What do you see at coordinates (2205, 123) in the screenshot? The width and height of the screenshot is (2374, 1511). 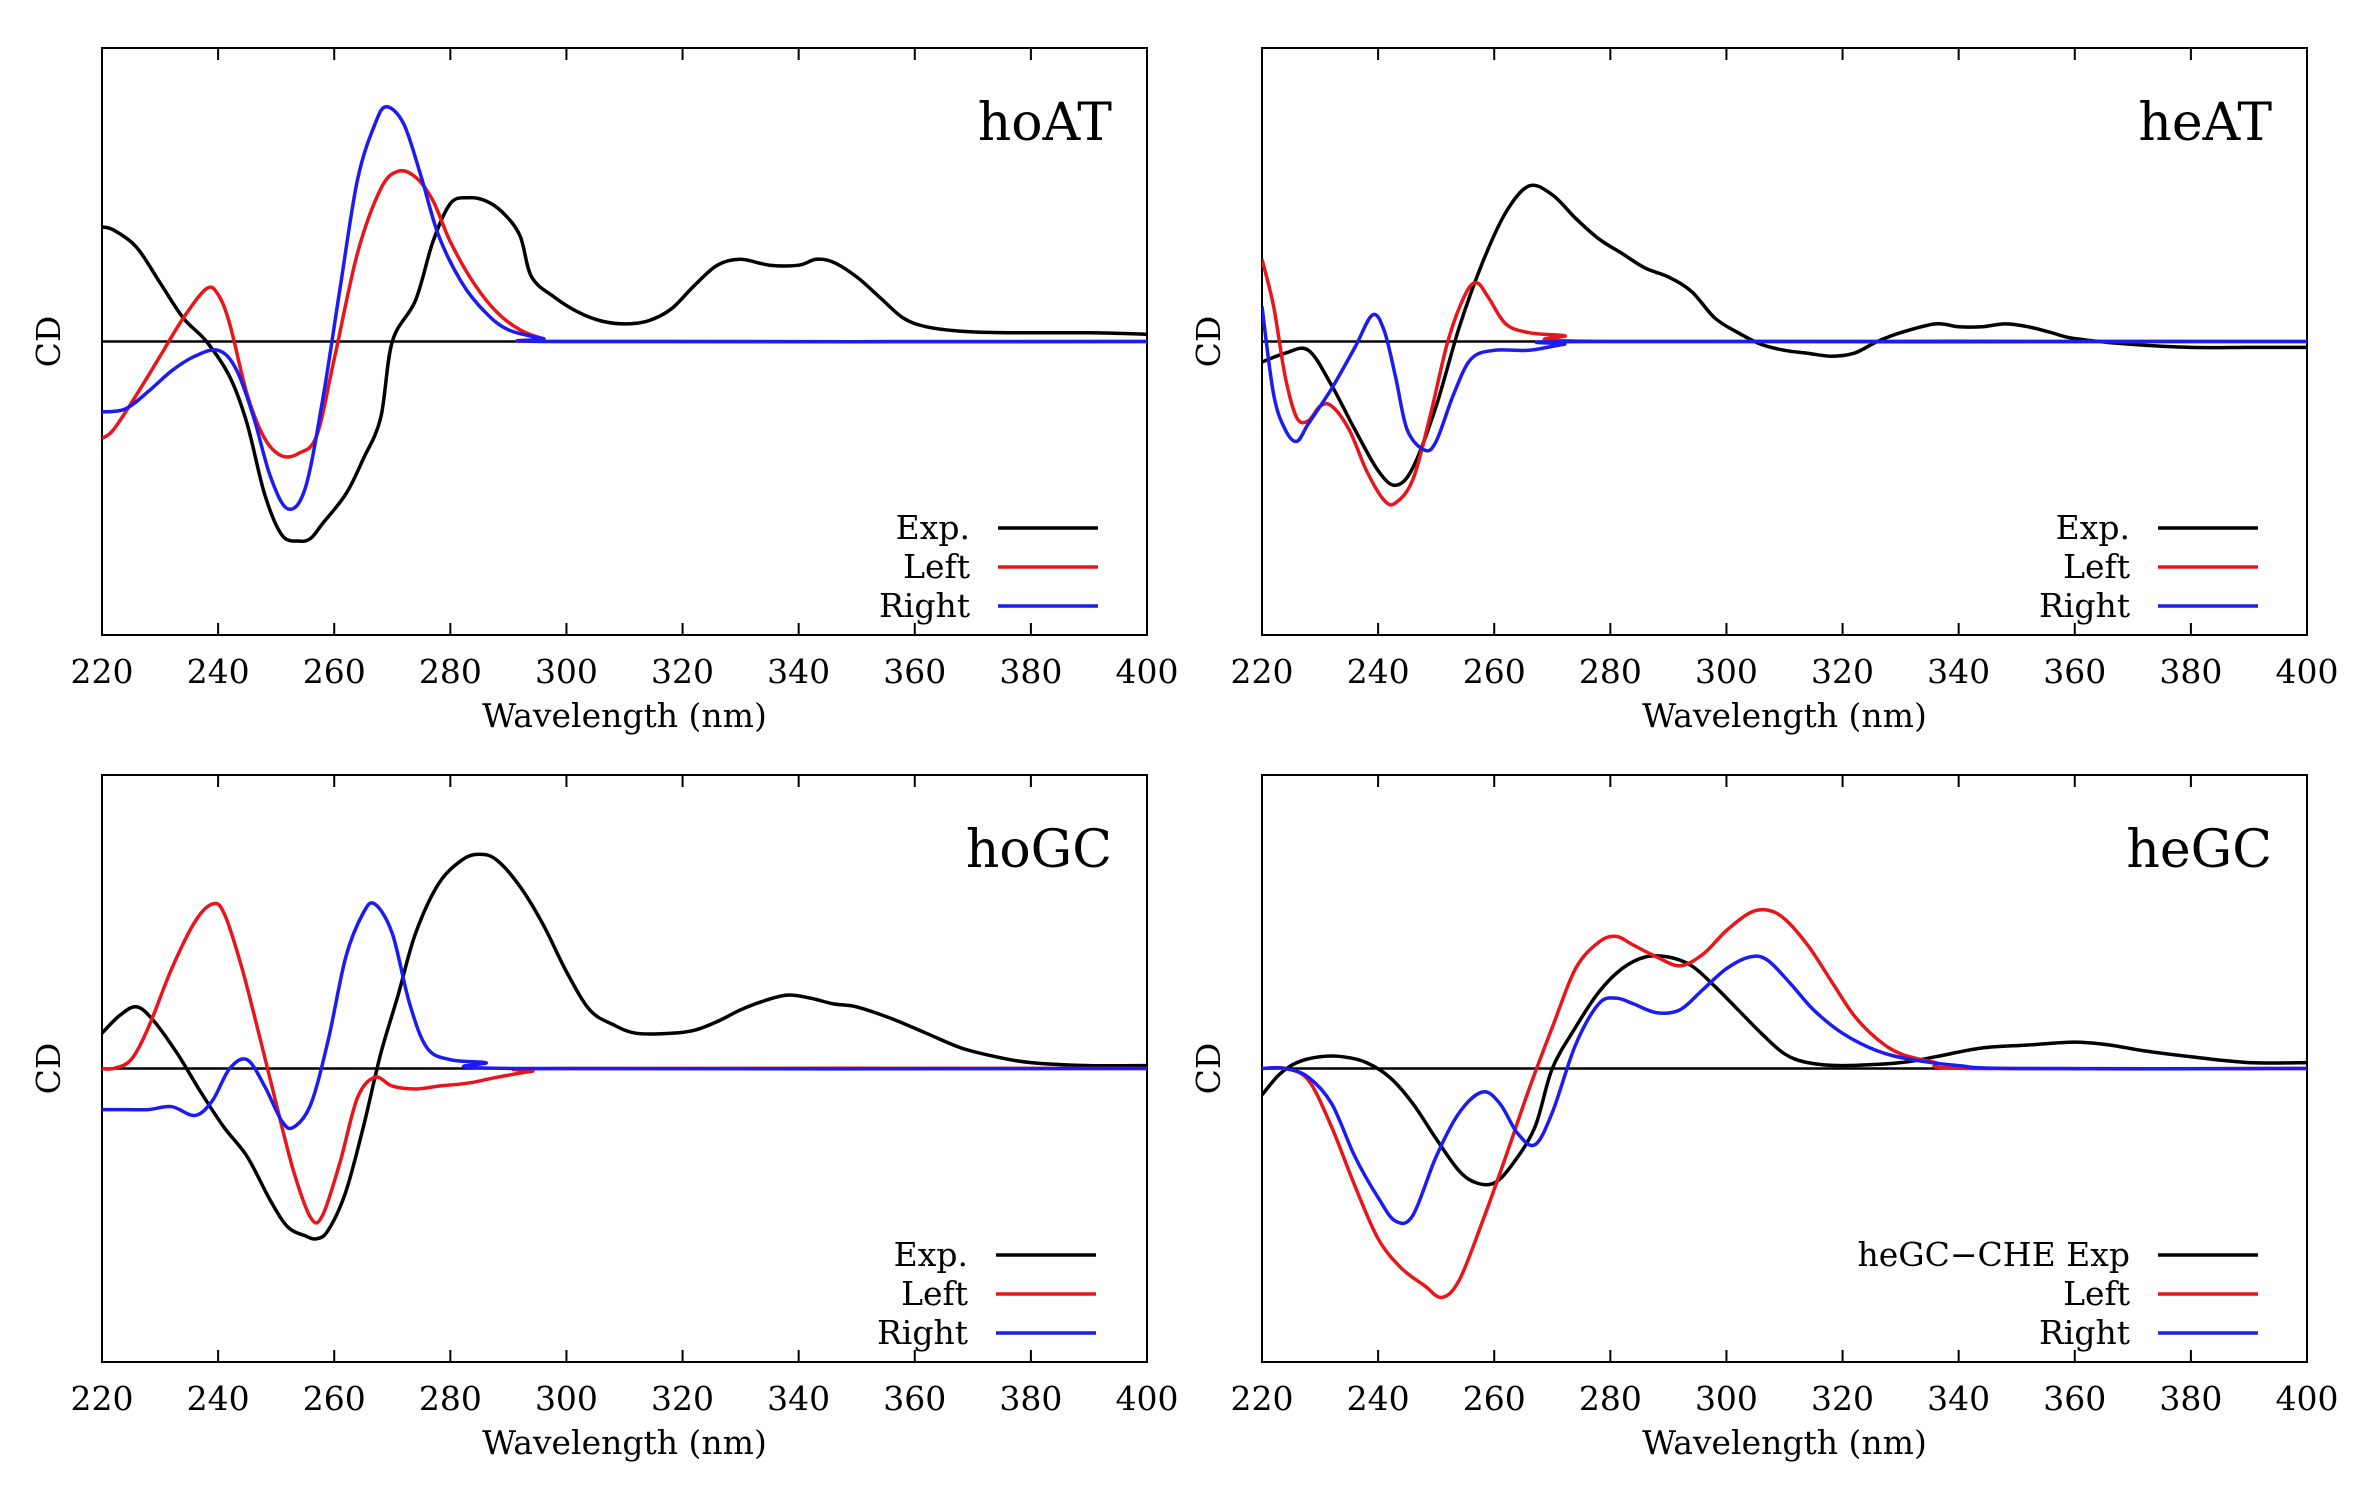 I see `panel-title: heAT` at bounding box center [2205, 123].